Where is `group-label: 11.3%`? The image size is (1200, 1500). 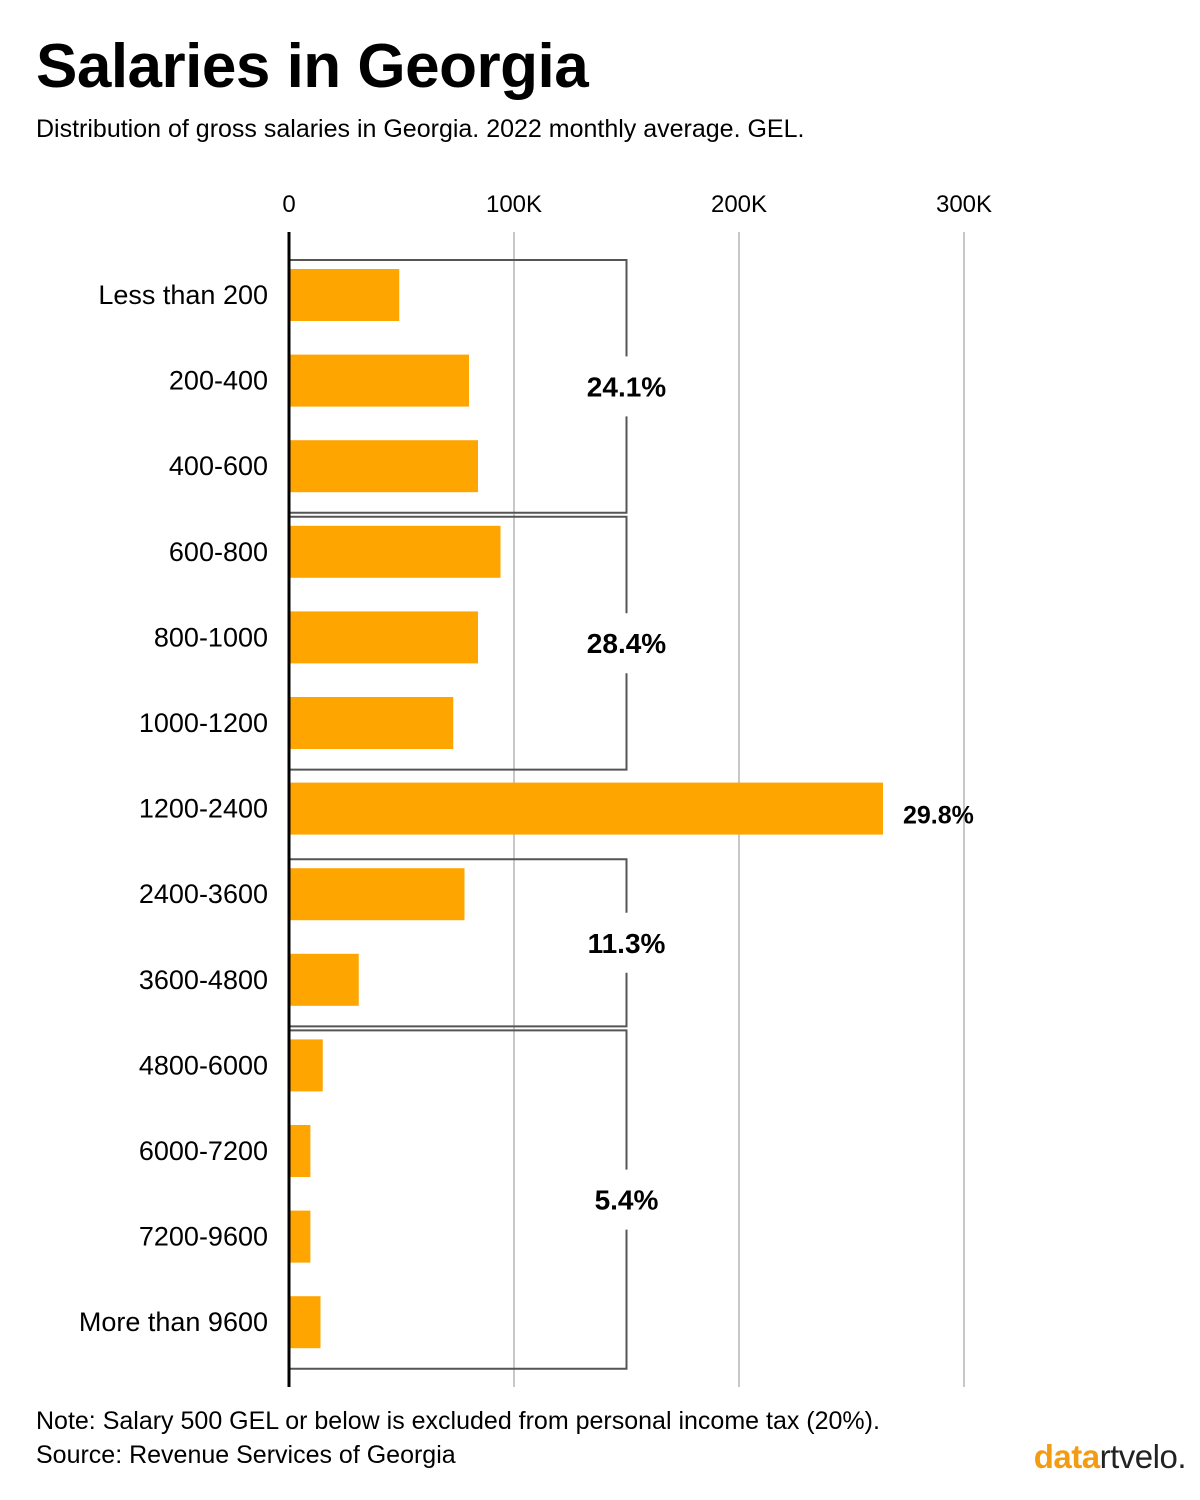 group-label: 11.3% is located at coordinates (627, 943).